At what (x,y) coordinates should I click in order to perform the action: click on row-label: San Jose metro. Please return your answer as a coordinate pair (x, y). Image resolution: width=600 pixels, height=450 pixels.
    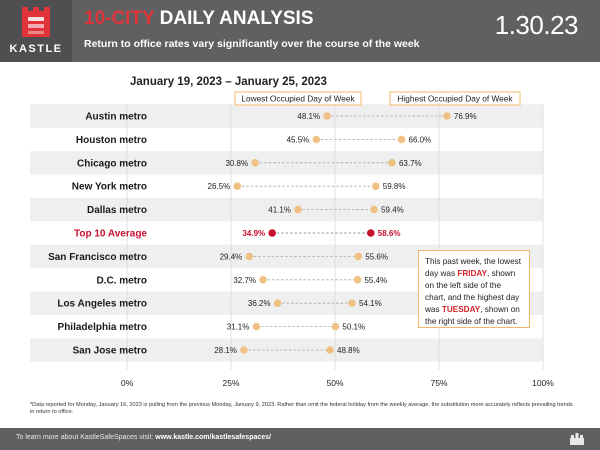
    Looking at the image, I should click on (110, 351).